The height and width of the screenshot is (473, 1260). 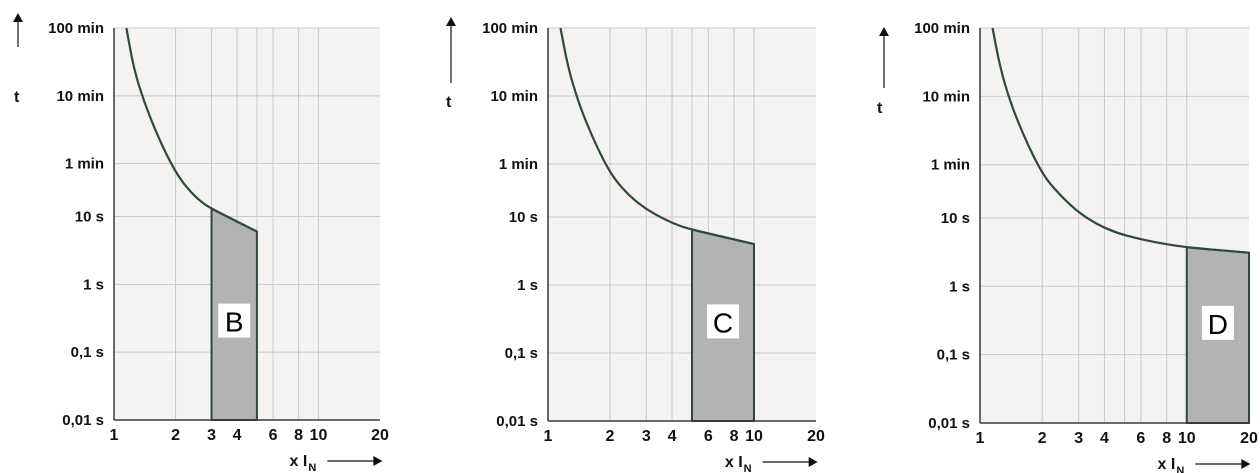 I want to click on region-label: C, so click(x=723, y=322).